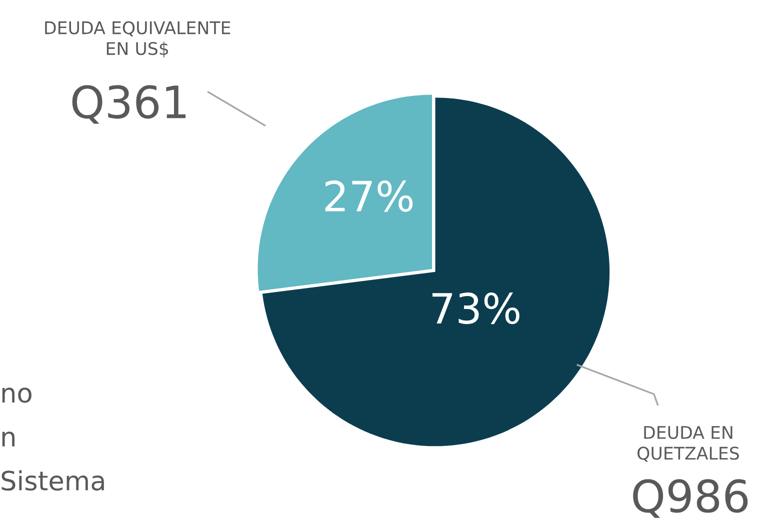 Image resolution: width=763 pixels, height=529 pixels. Describe the element at coordinates (137, 39) in the screenshot. I see `slice-label: DEUDA EQUIVALENTE EN US$` at that location.